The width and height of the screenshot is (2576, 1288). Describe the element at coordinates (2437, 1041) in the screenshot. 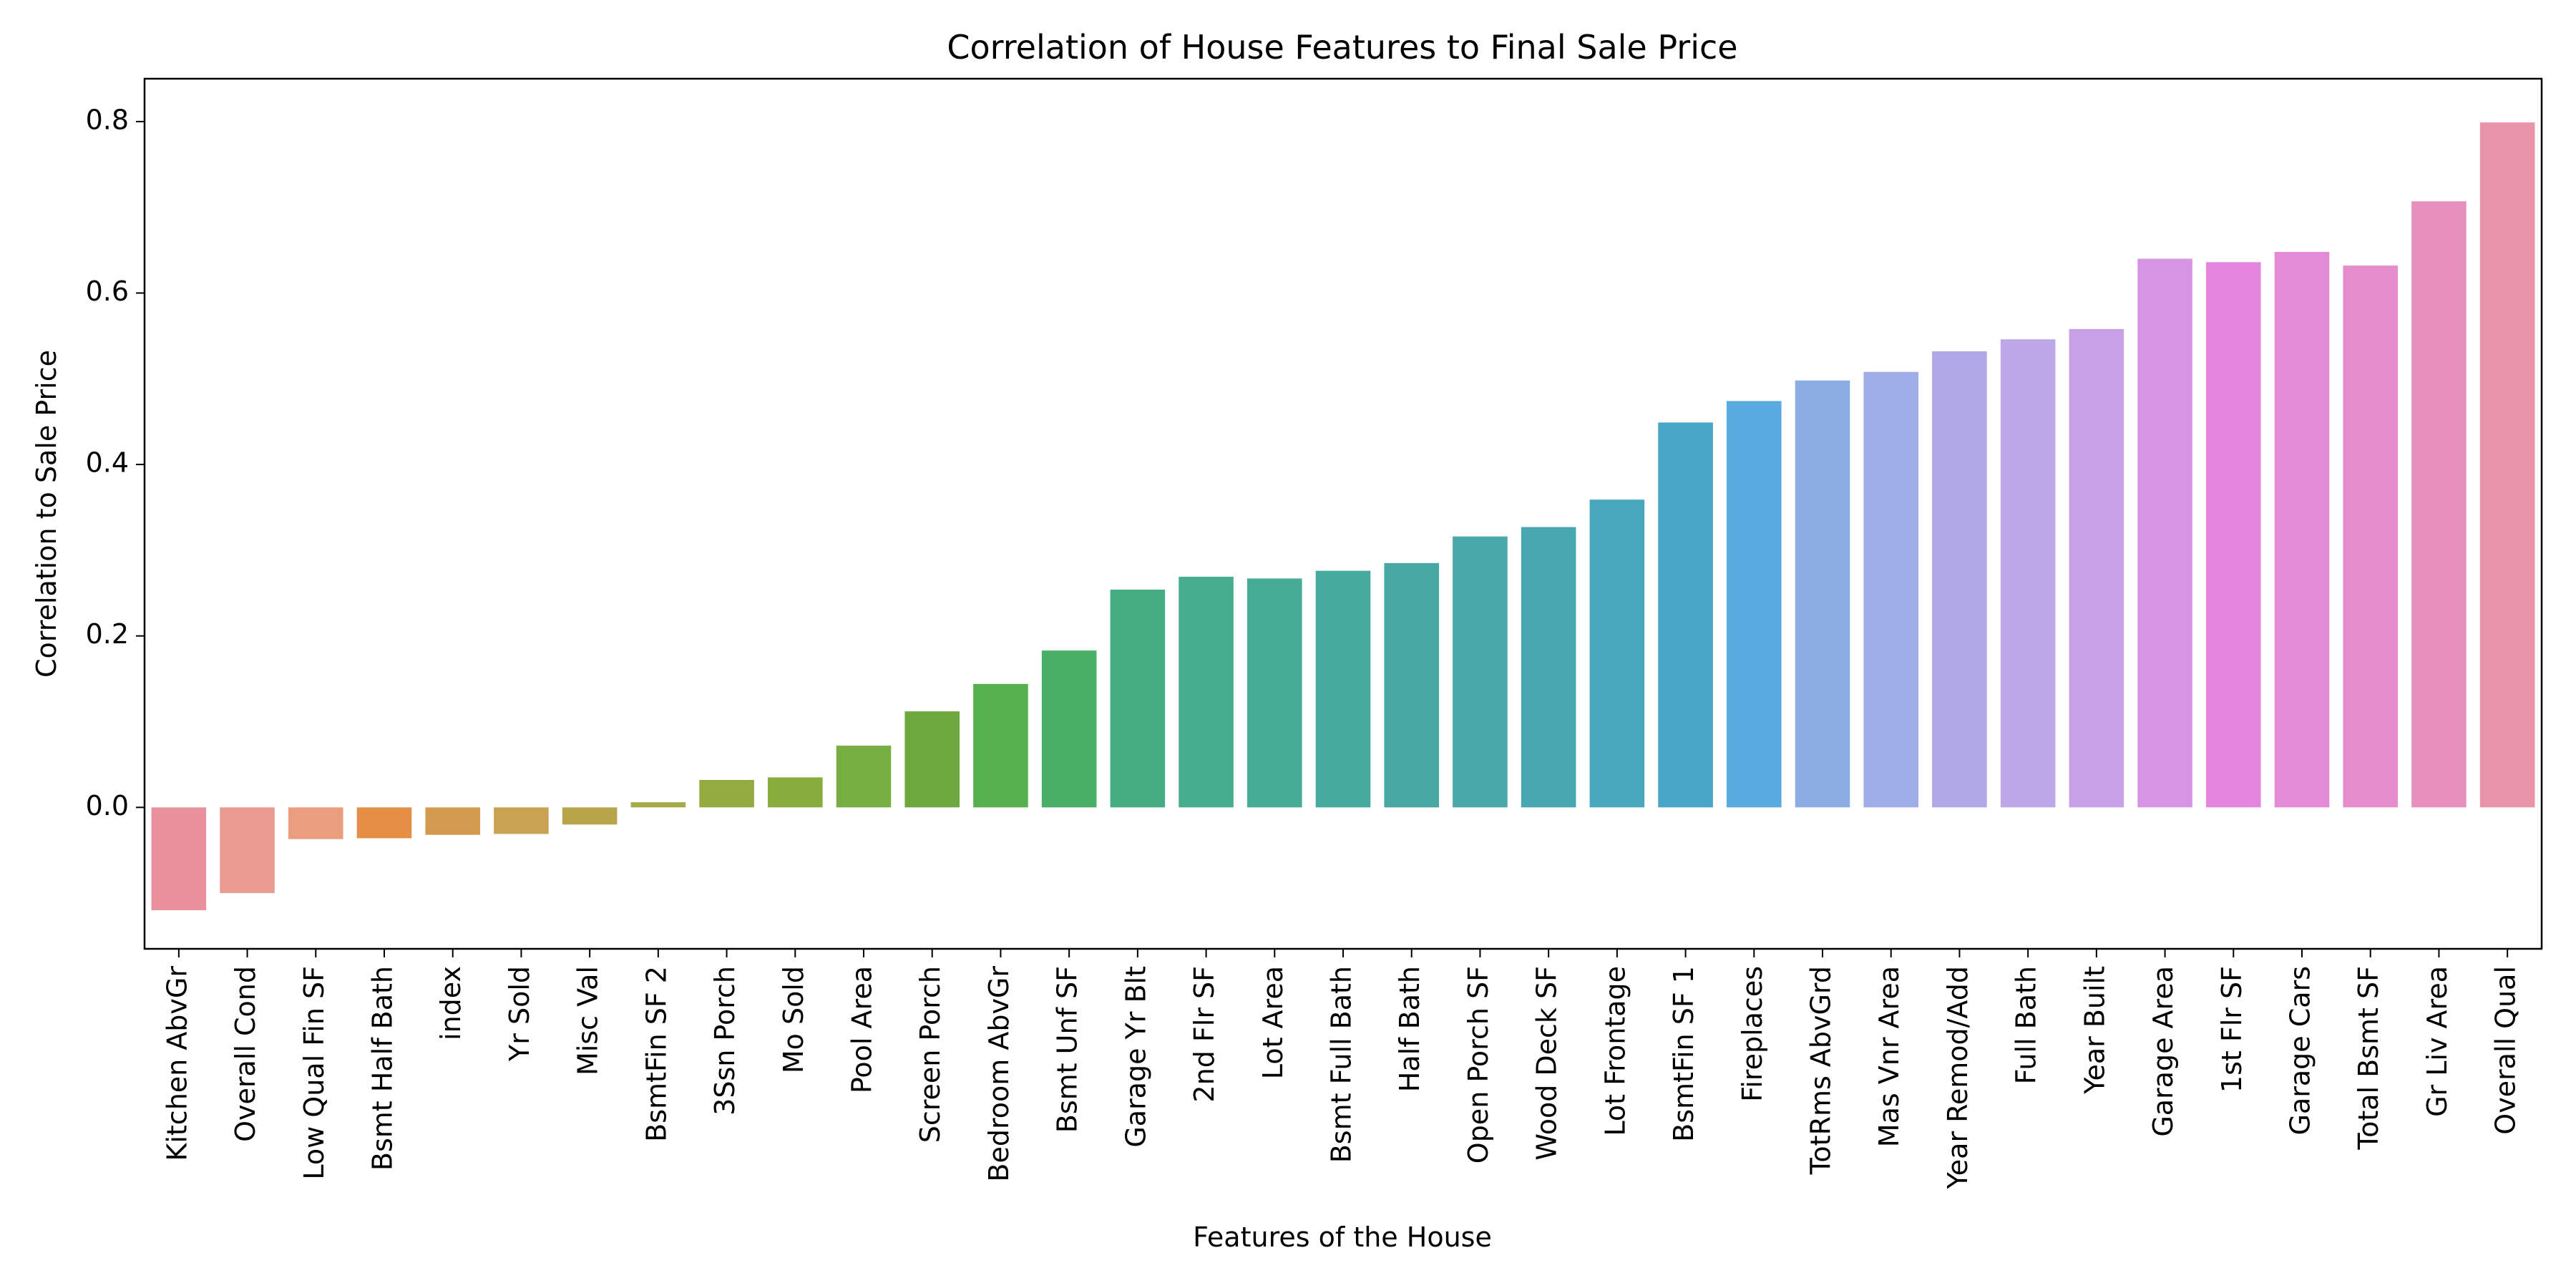

I see `x-tick-label: Gr Liv Area` at that location.